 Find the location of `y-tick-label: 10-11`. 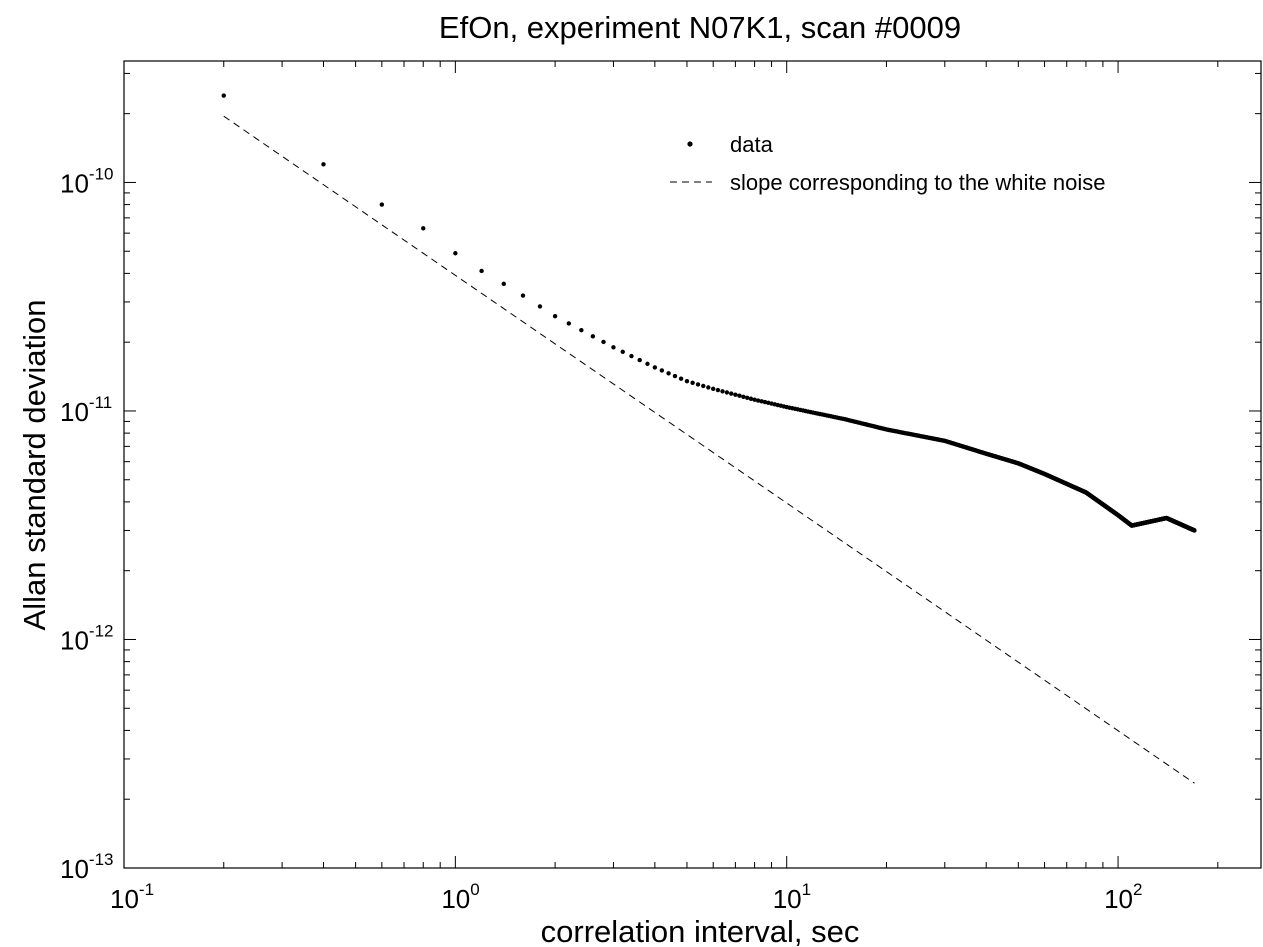

y-tick-label: 10-11 is located at coordinates (86, 410).